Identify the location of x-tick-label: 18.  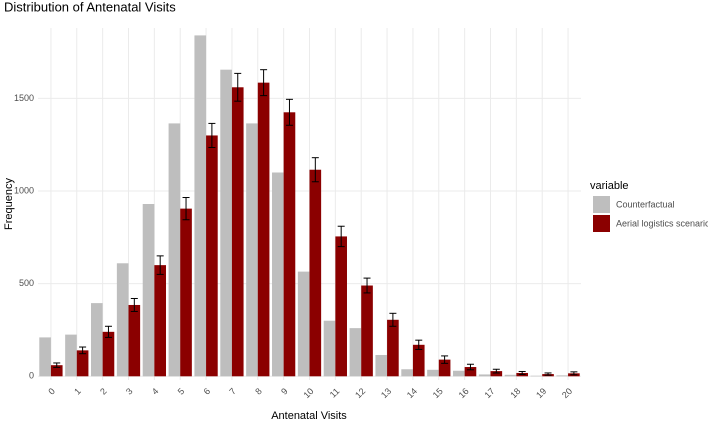
(515, 393).